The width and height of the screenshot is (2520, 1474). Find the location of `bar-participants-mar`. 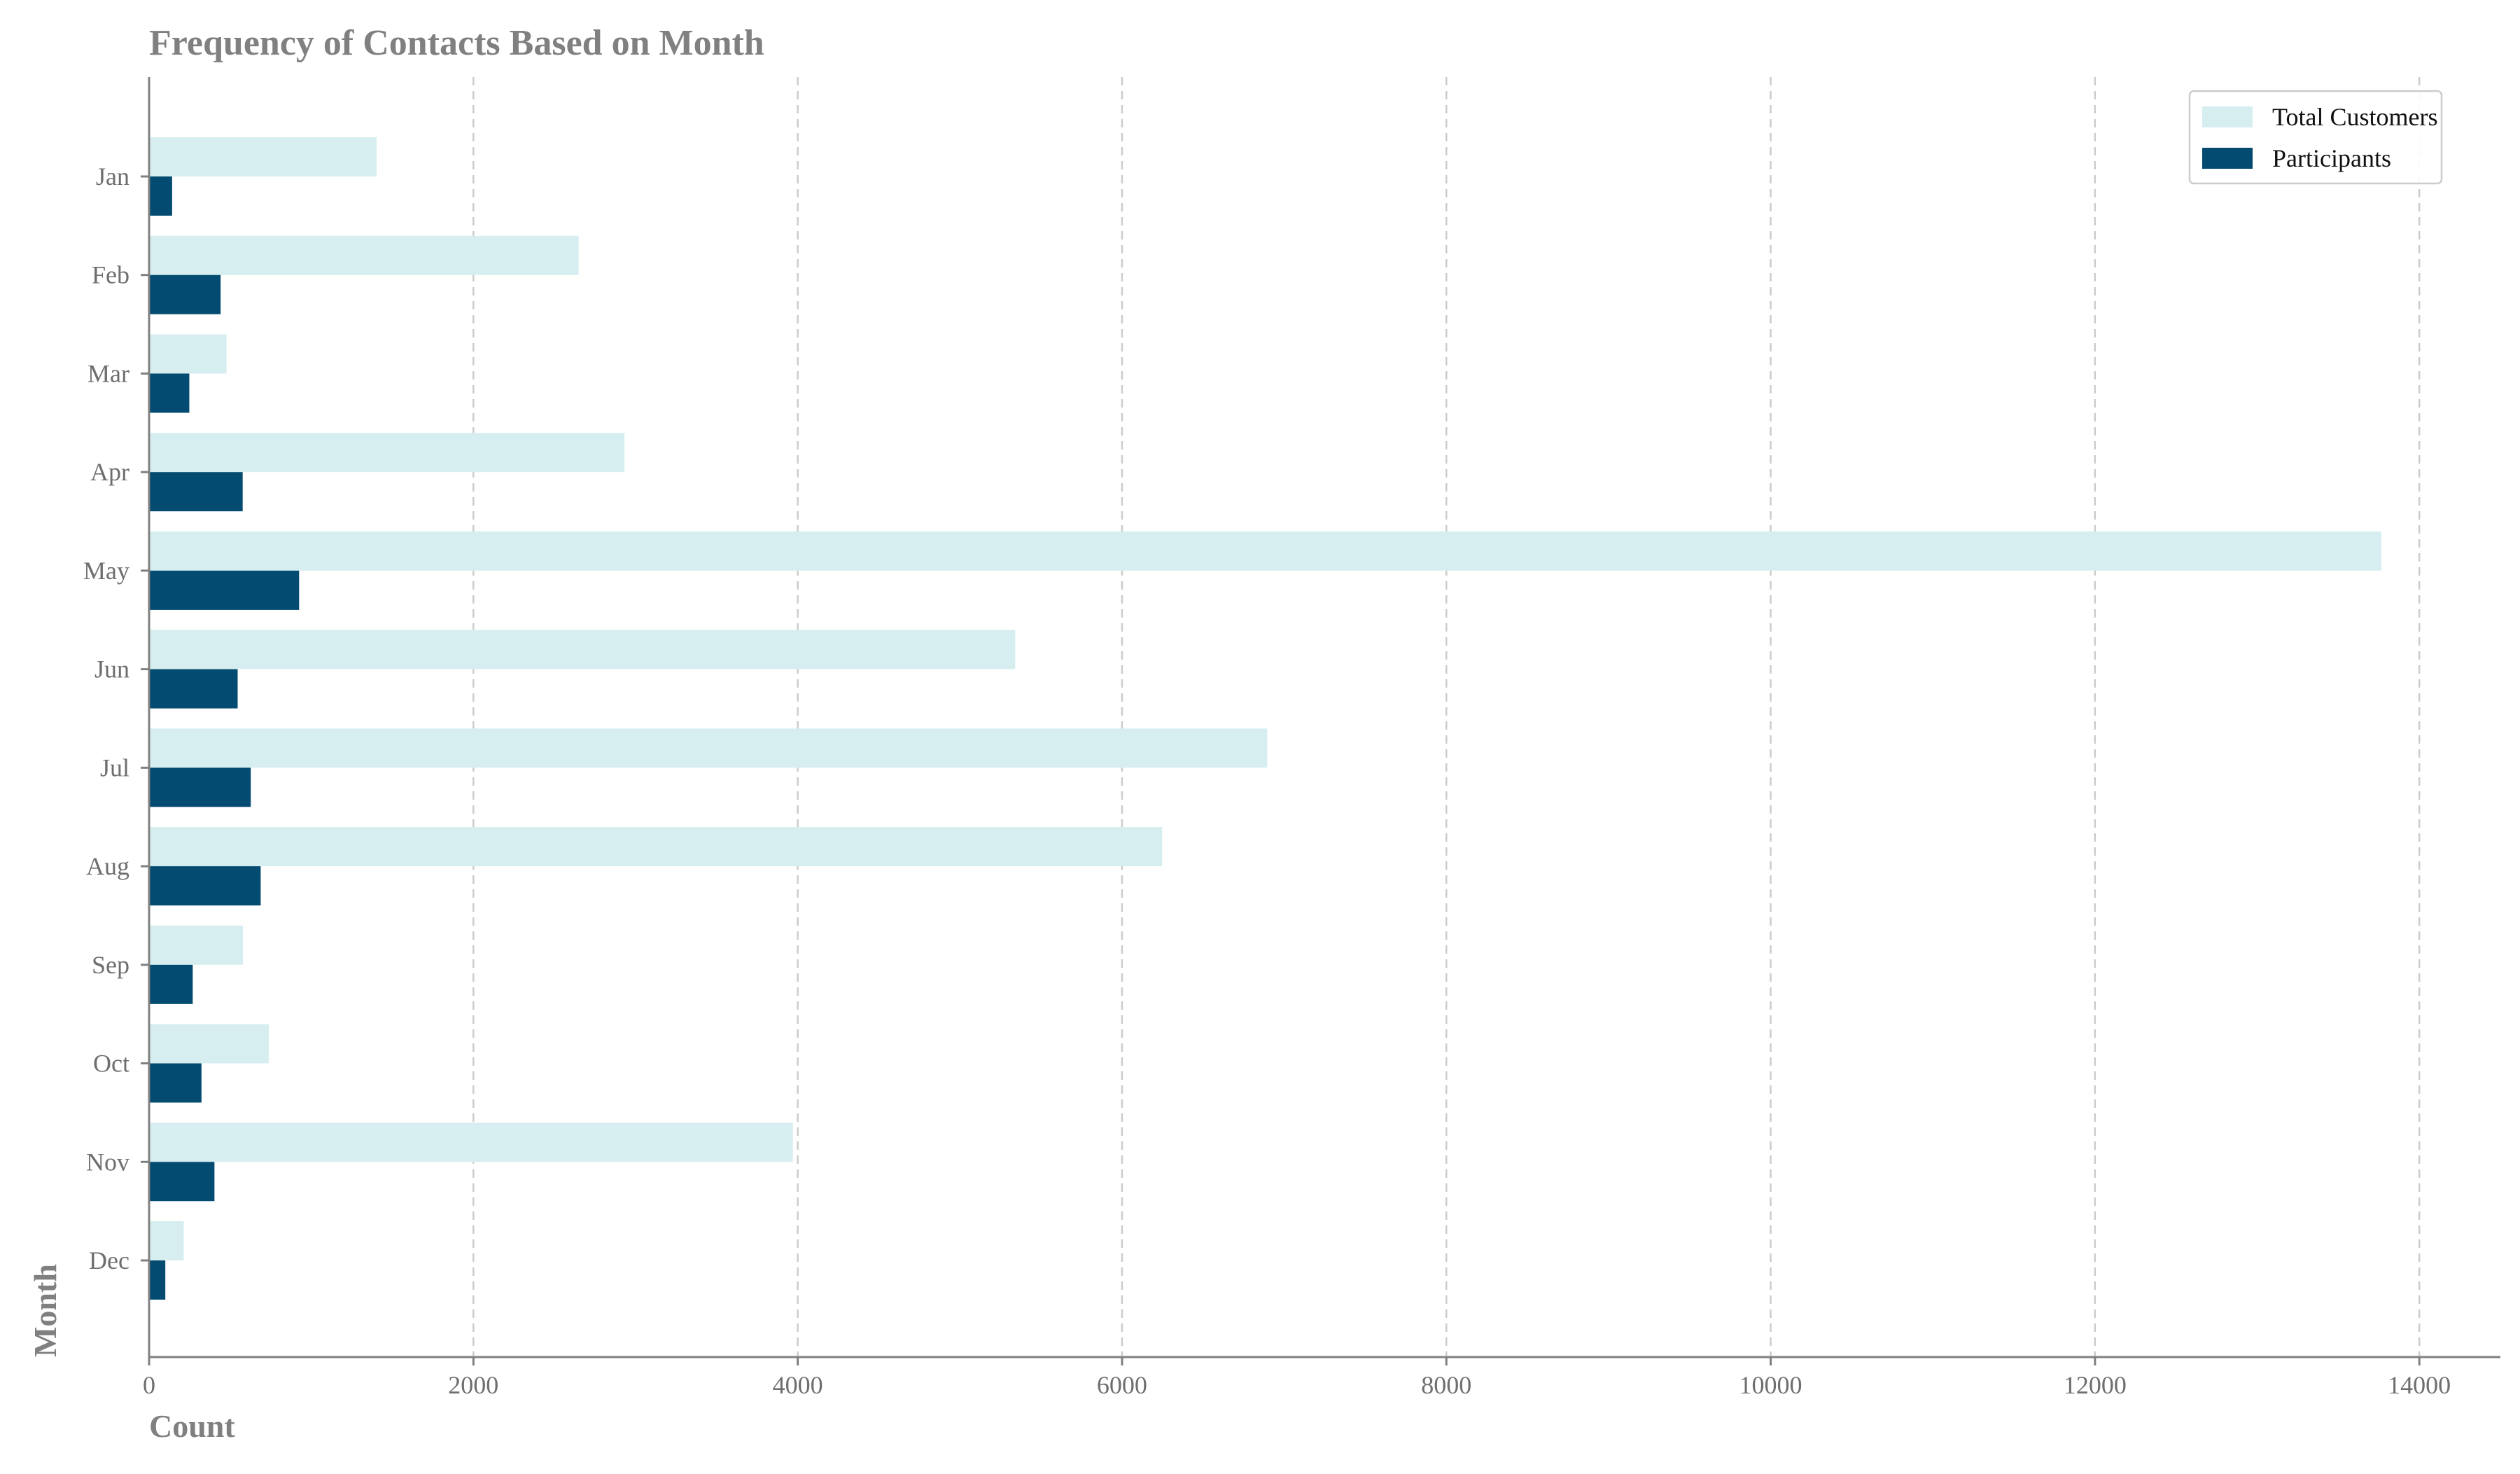

bar-participants-mar is located at coordinates (169, 393).